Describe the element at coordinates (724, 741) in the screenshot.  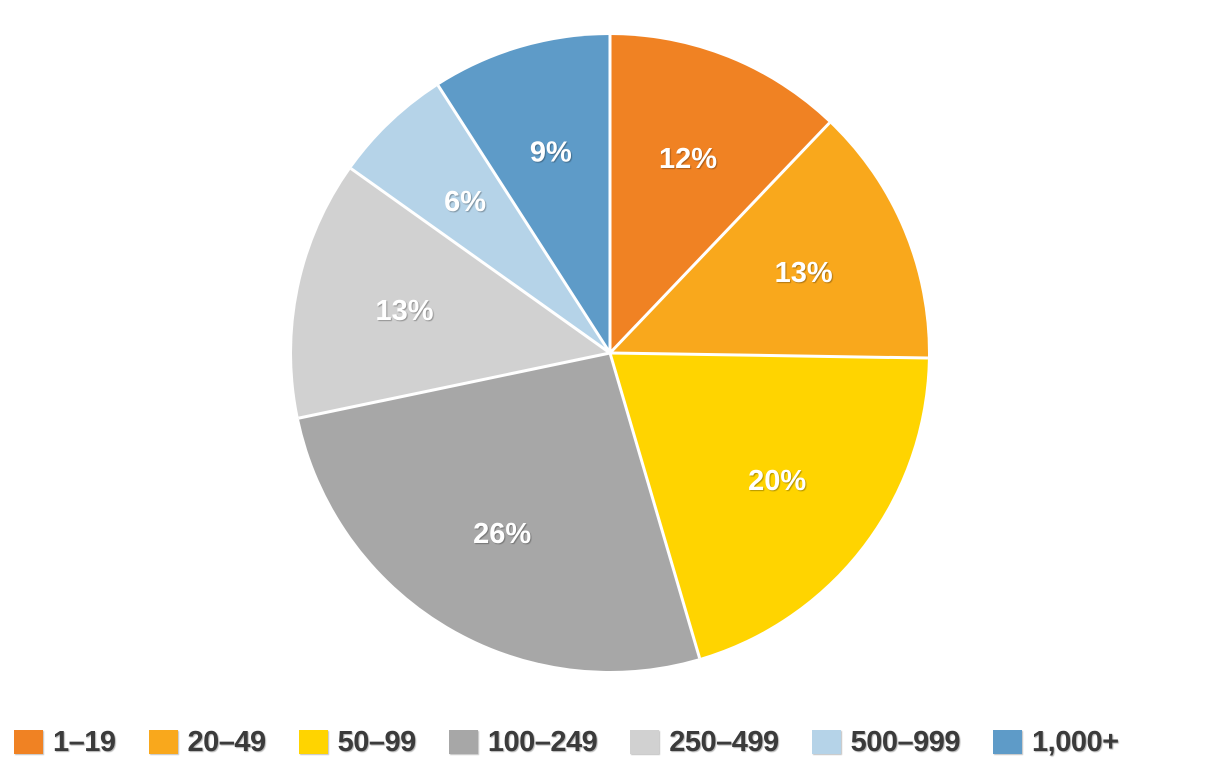
I see `legend-label: 250–499` at that location.